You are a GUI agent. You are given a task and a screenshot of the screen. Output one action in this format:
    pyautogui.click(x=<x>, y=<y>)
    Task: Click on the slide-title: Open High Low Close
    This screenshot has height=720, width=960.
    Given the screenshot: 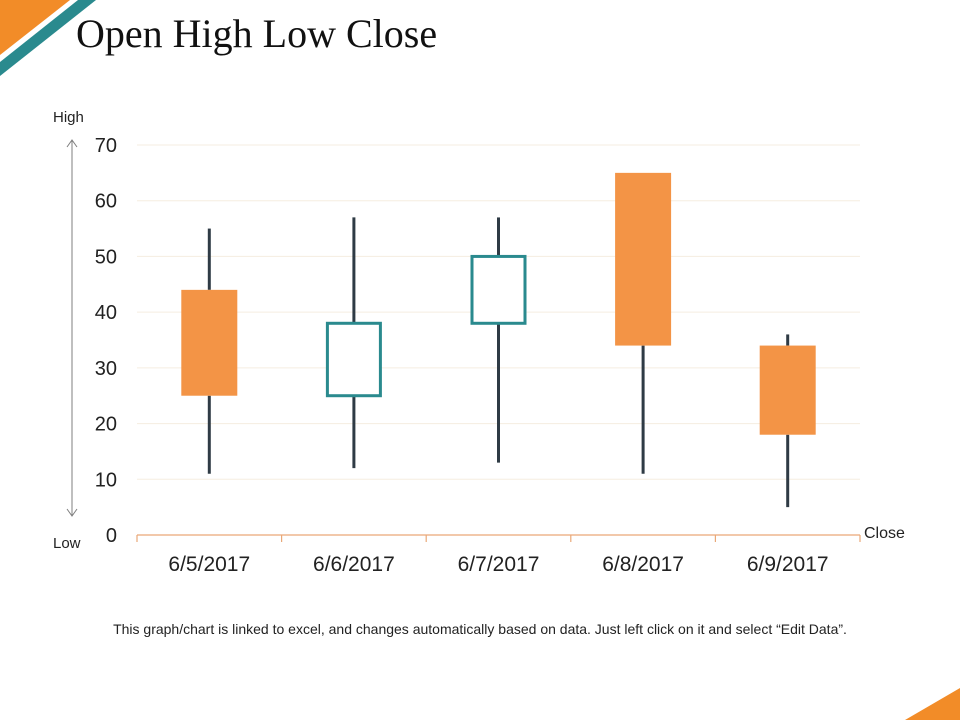 What is the action you would take?
    pyautogui.click(x=257, y=33)
    